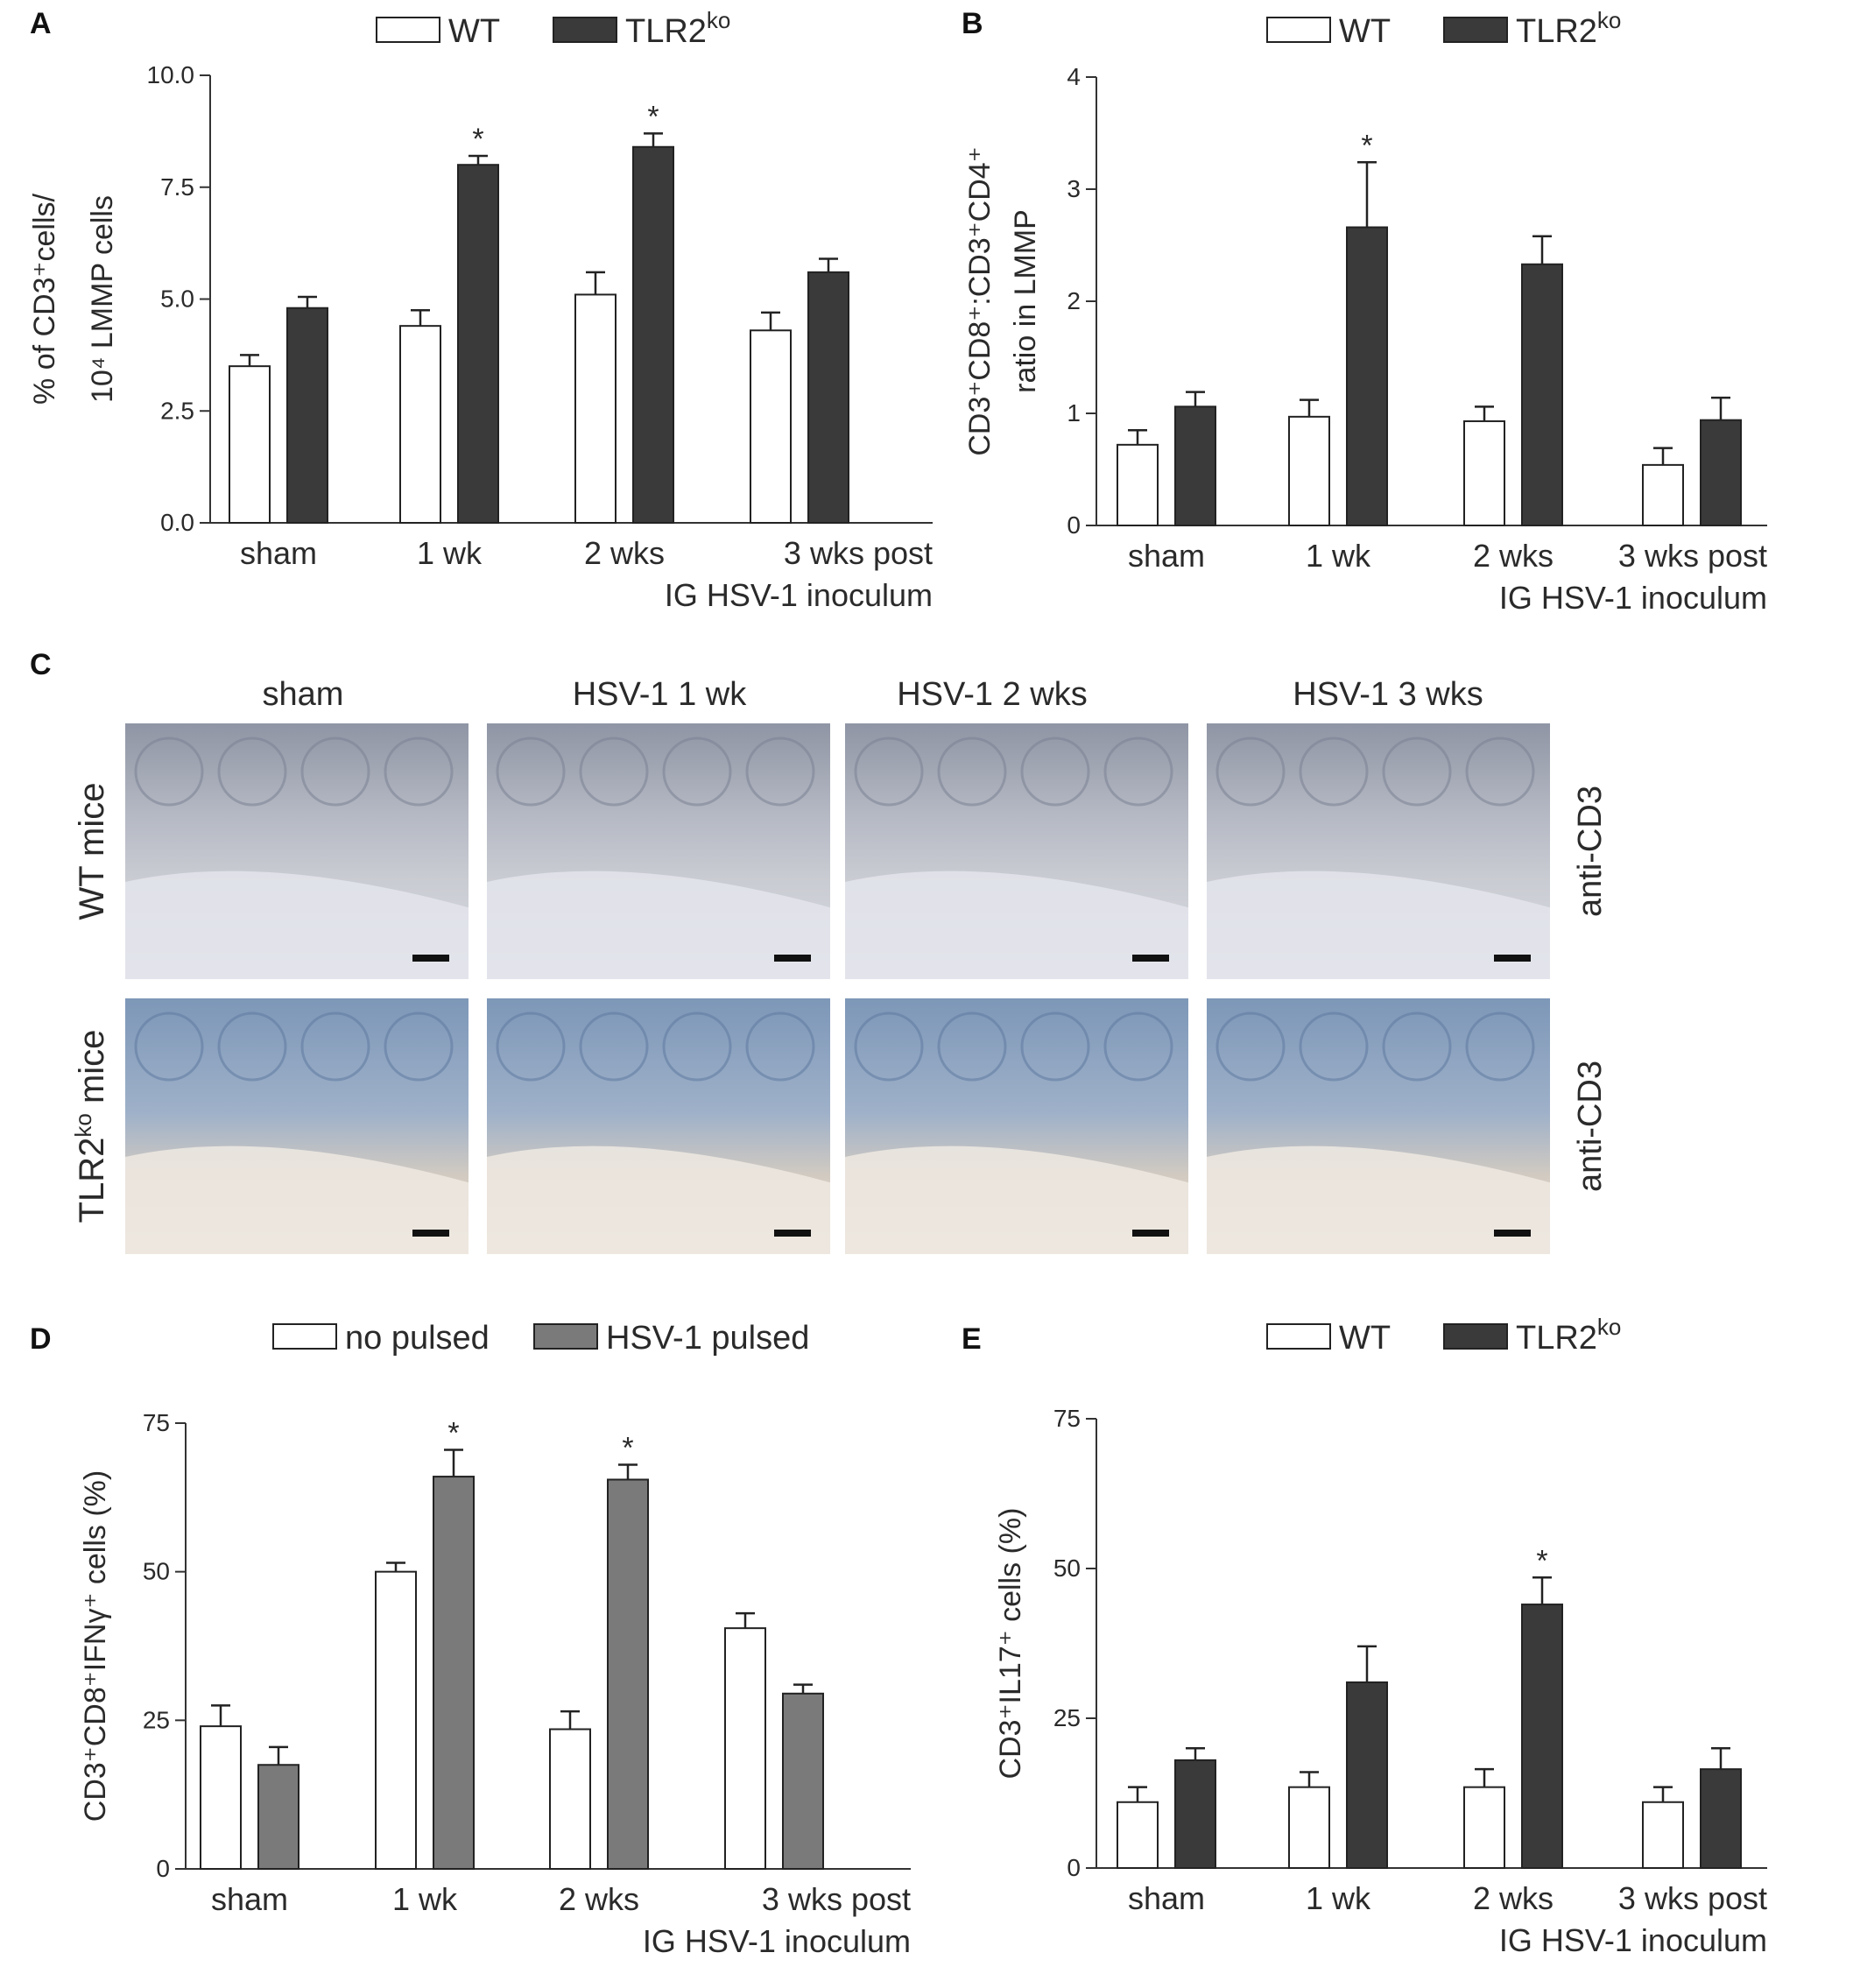  Describe the element at coordinates (41, 23) in the screenshot. I see `panel-letter-a: A` at that location.